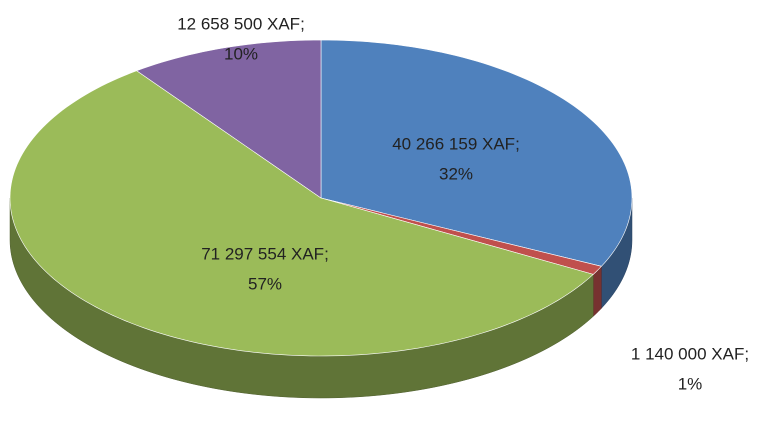 The height and width of the screenshot is (426, 774). I want to click on data-label: 71 297 554 XAF;, so click(265, 253).